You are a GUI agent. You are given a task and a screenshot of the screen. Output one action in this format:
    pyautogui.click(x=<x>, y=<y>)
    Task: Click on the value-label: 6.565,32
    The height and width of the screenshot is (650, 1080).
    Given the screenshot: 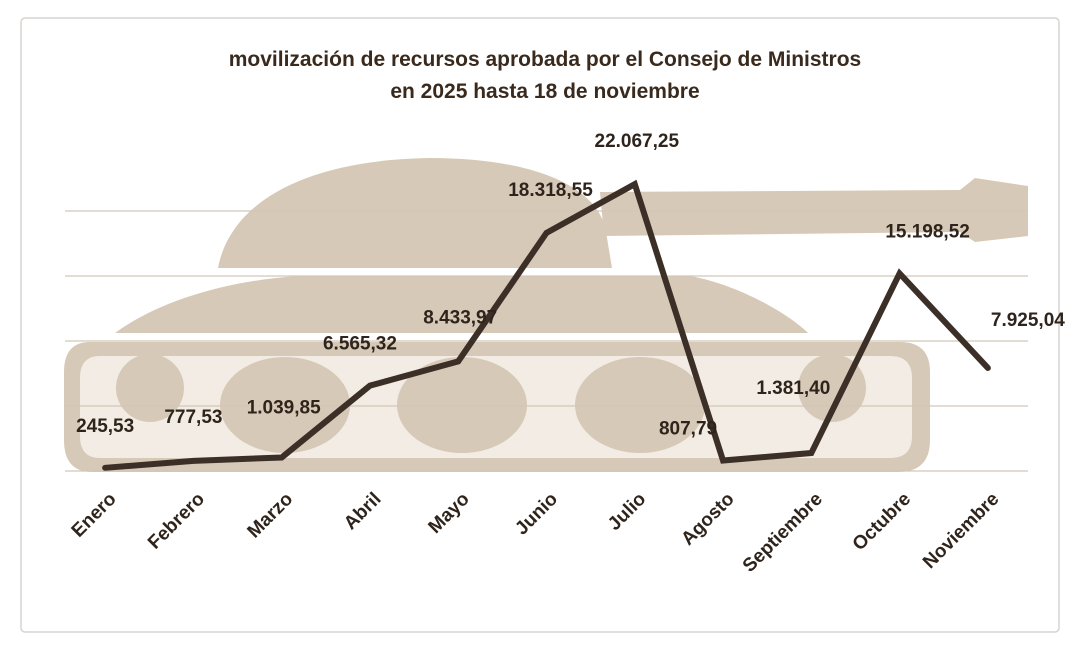 What is the action you would take?
    pyautogui.click(x=360, y=344)
    